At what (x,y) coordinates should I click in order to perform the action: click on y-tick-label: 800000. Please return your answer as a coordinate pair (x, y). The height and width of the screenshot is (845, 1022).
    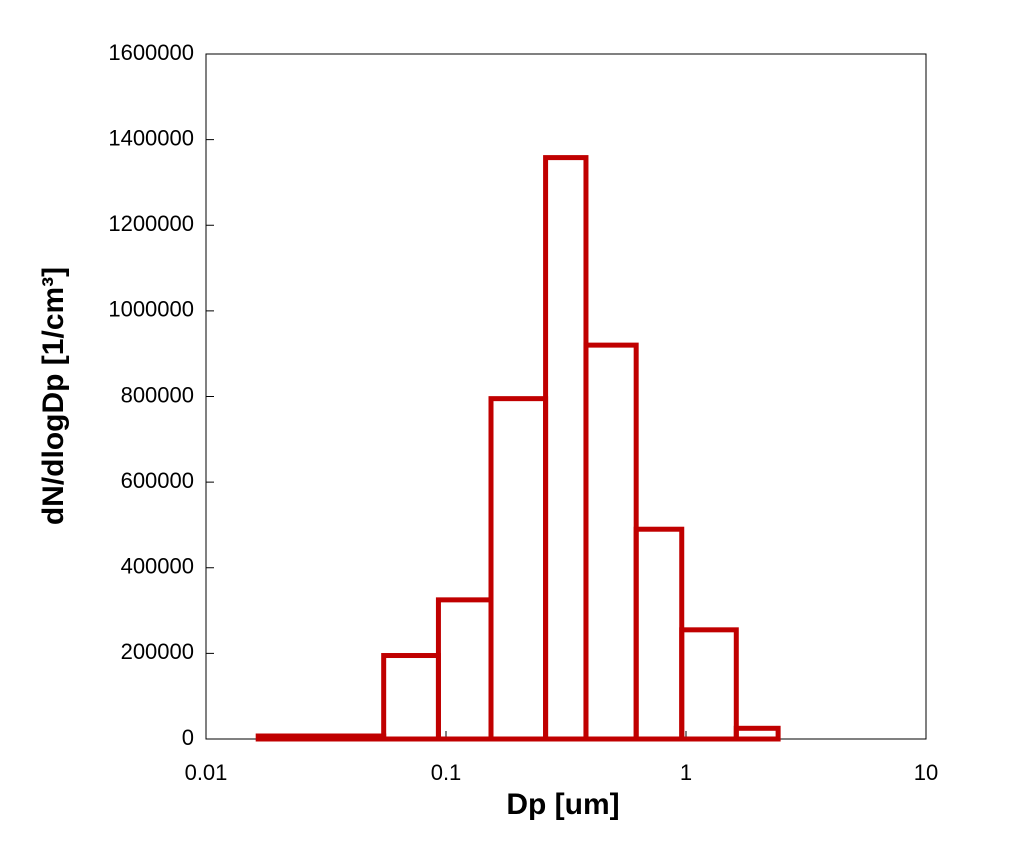
    Looking at the image, I should click on (157, 394).